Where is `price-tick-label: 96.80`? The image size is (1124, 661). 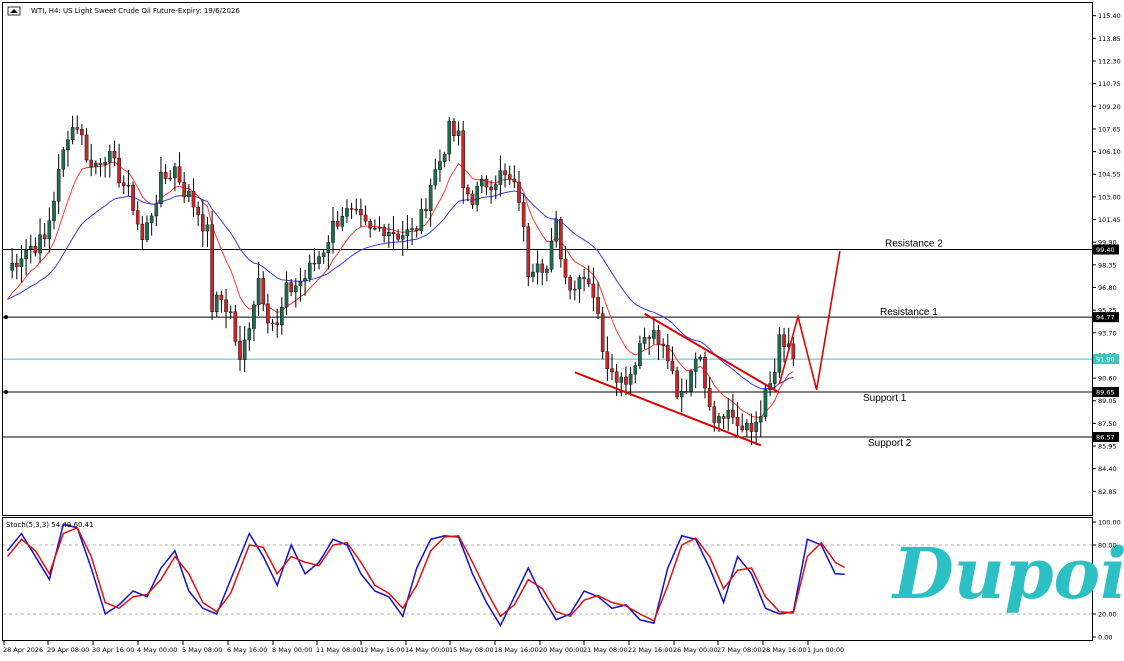 price-tick-label: 96.80 is located at coordinates (1107, 288).